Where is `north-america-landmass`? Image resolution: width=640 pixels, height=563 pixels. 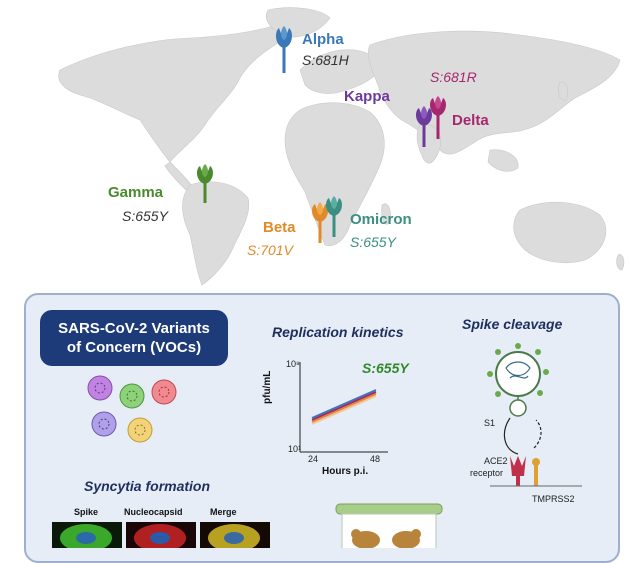
north-america-landmass is located at coordinates (174, 92).